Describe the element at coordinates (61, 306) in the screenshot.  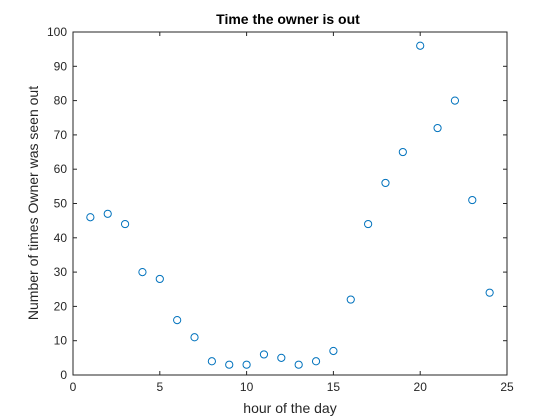
I see `y-tick-label: 20` at that location.